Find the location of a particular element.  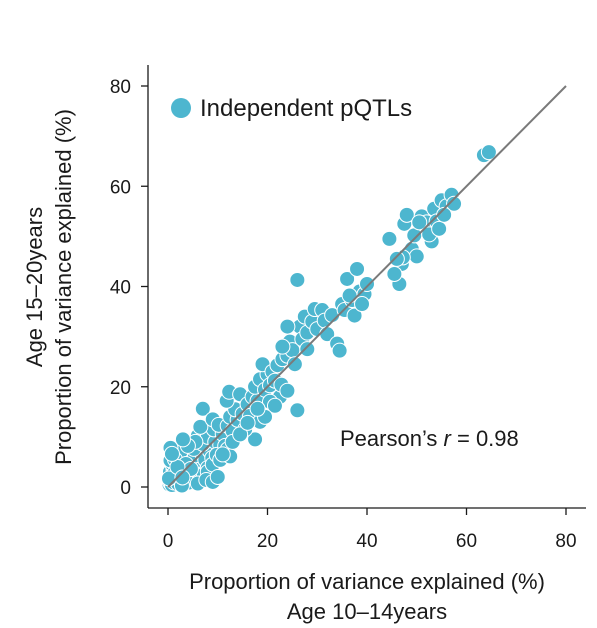

legend-label: Independent pQTLs is located at coordinates (306, 108).